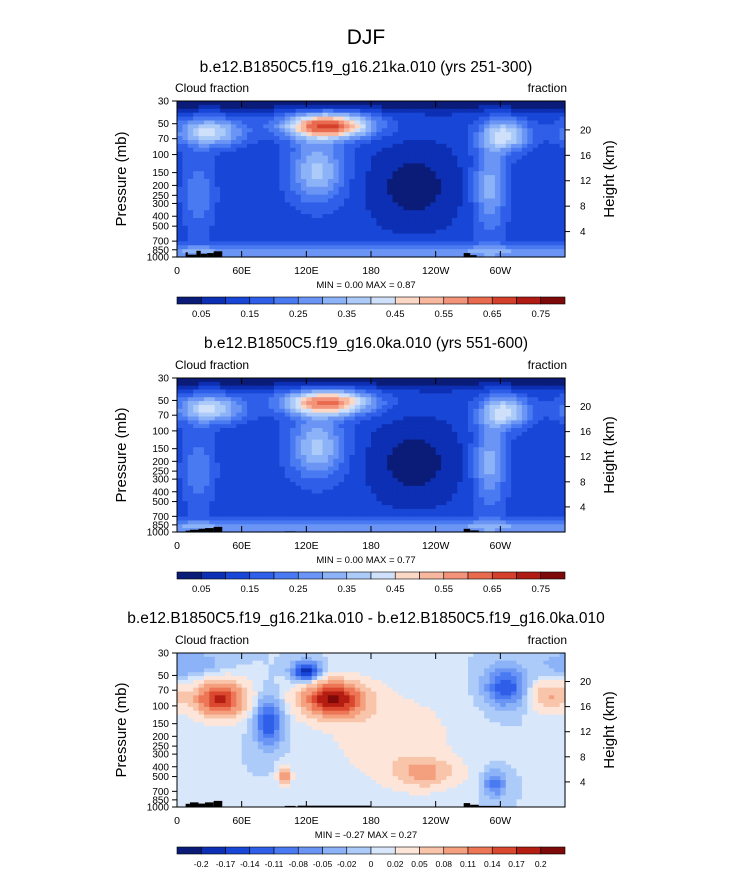 The height and width of the screenshot is (871, 733). What do you see at coordinates (407, 300) in the screenshot?
I see `colorbar-box` at bounding box center [407, 300].